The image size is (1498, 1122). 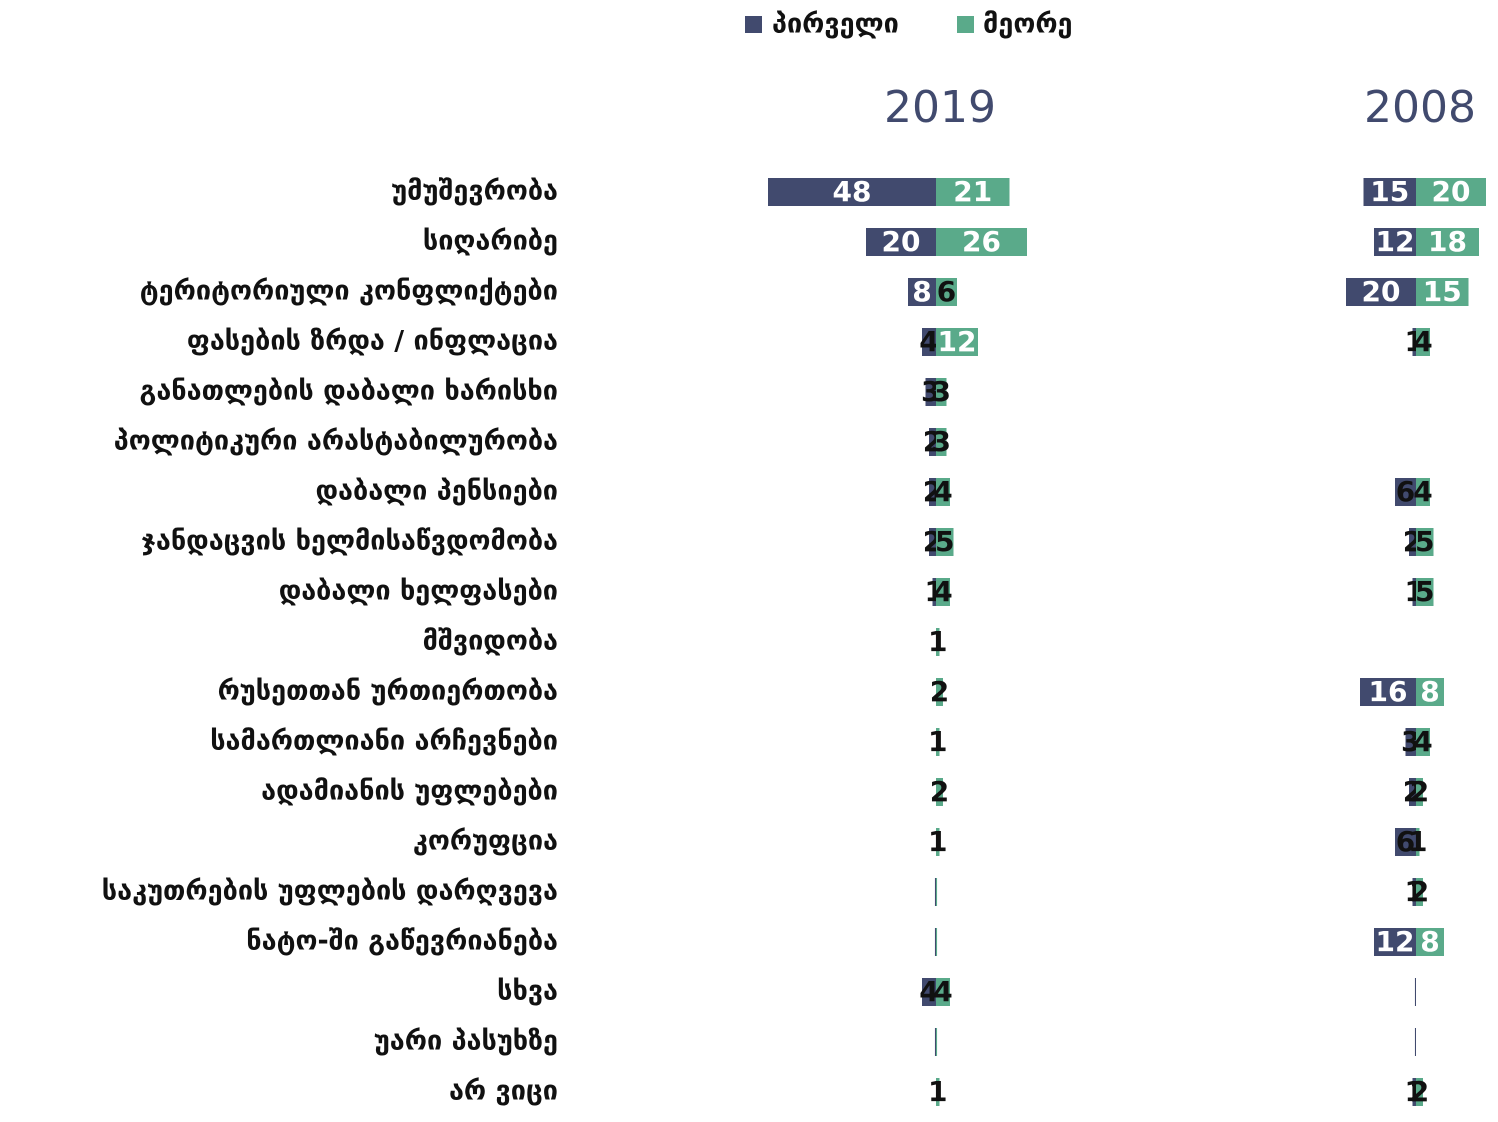 I want to click on category-label: მშვიდობა, so click(x=490, y=641).